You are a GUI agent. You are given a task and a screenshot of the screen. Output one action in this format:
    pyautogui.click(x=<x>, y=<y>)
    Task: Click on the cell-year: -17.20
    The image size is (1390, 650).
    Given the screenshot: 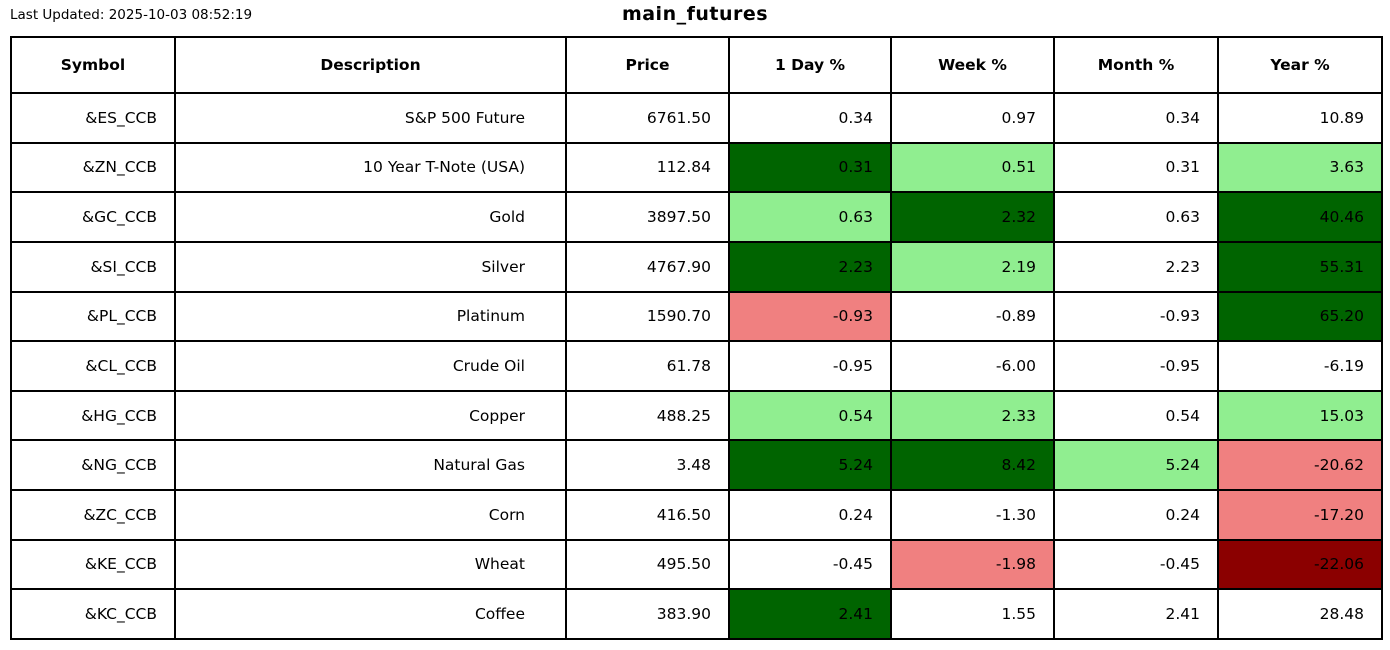 What is the action you would take?
    pyautogui.click(x=1300, y=515)
    